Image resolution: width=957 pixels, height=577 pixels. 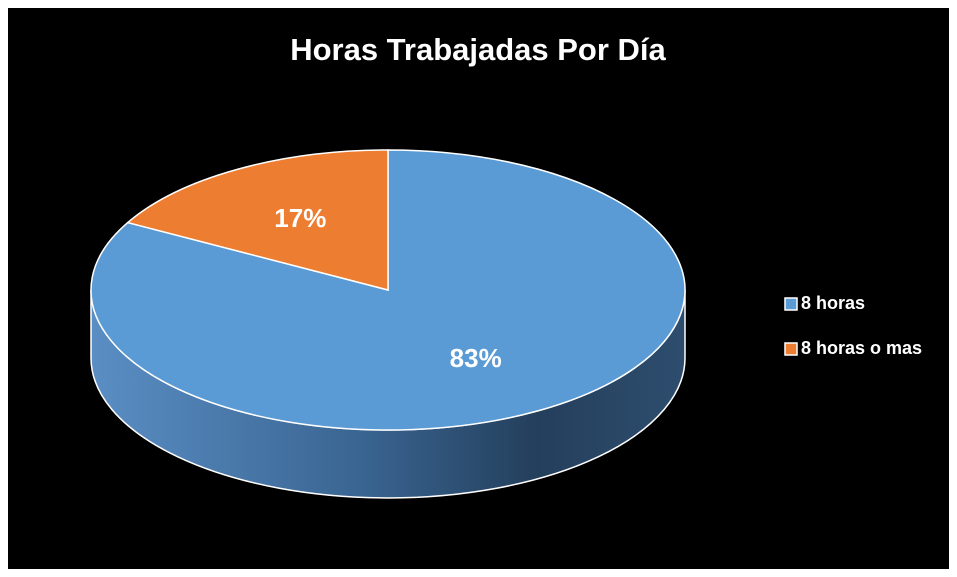 What do you see at coordinates (833, 303) in the screenshot?
I see `legend-label: 8 horas` at bounding box center [833, 303].